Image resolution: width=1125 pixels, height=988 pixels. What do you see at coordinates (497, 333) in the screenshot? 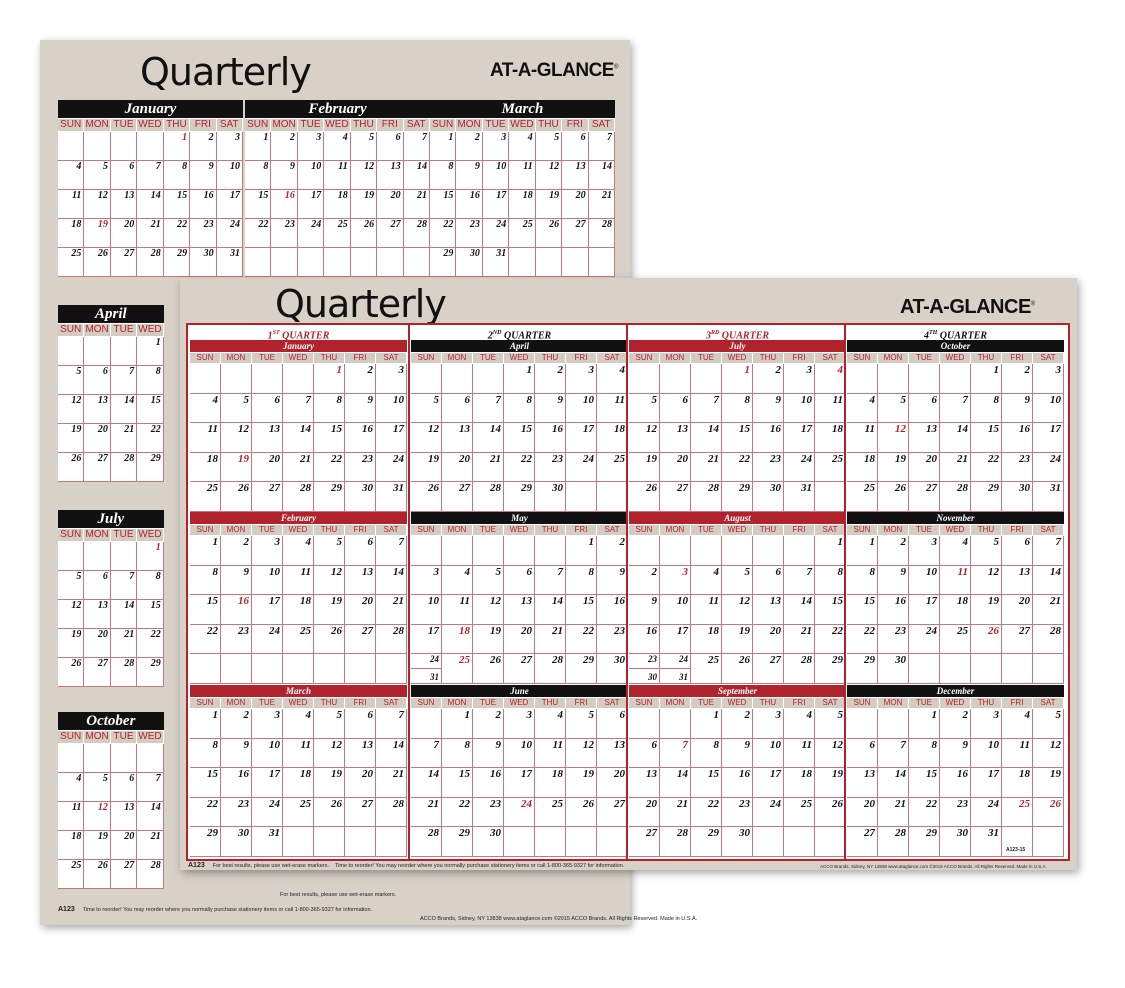
I see `quarter-suffix: ND` at bounding box center [497, 333].